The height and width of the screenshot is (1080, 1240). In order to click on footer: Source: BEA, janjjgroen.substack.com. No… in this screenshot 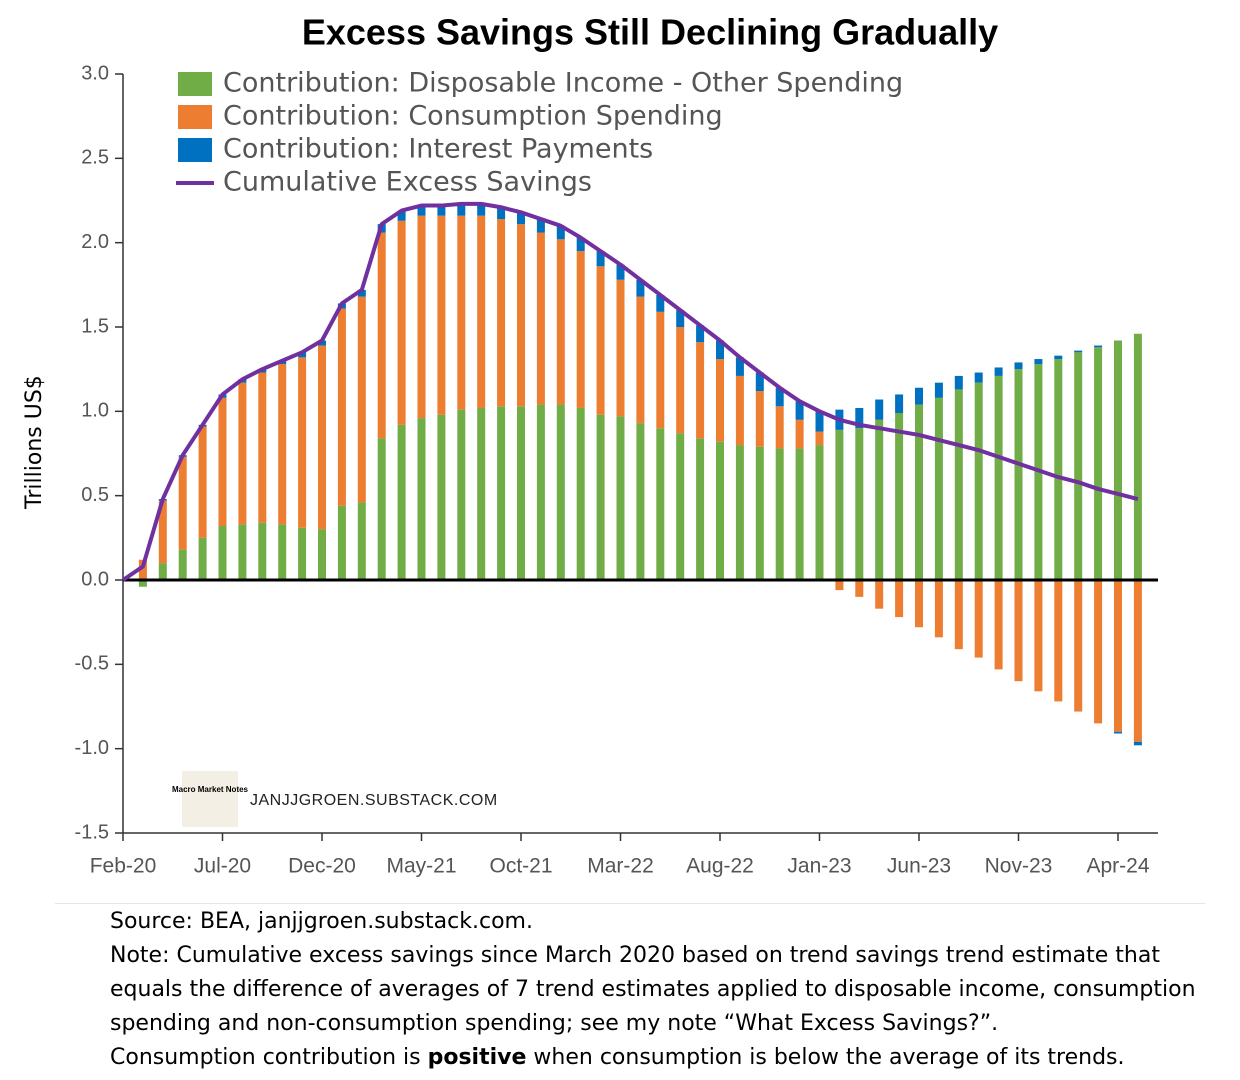, I will do `click(667, 990)`.